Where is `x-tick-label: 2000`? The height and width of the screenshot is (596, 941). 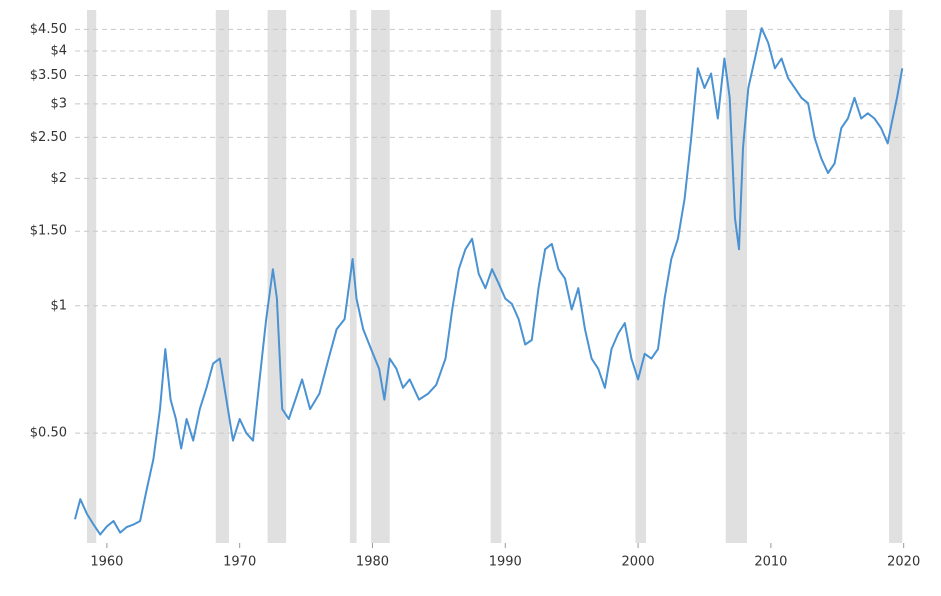
x-tick-label: 2000 is located at coordinates (638, 562).